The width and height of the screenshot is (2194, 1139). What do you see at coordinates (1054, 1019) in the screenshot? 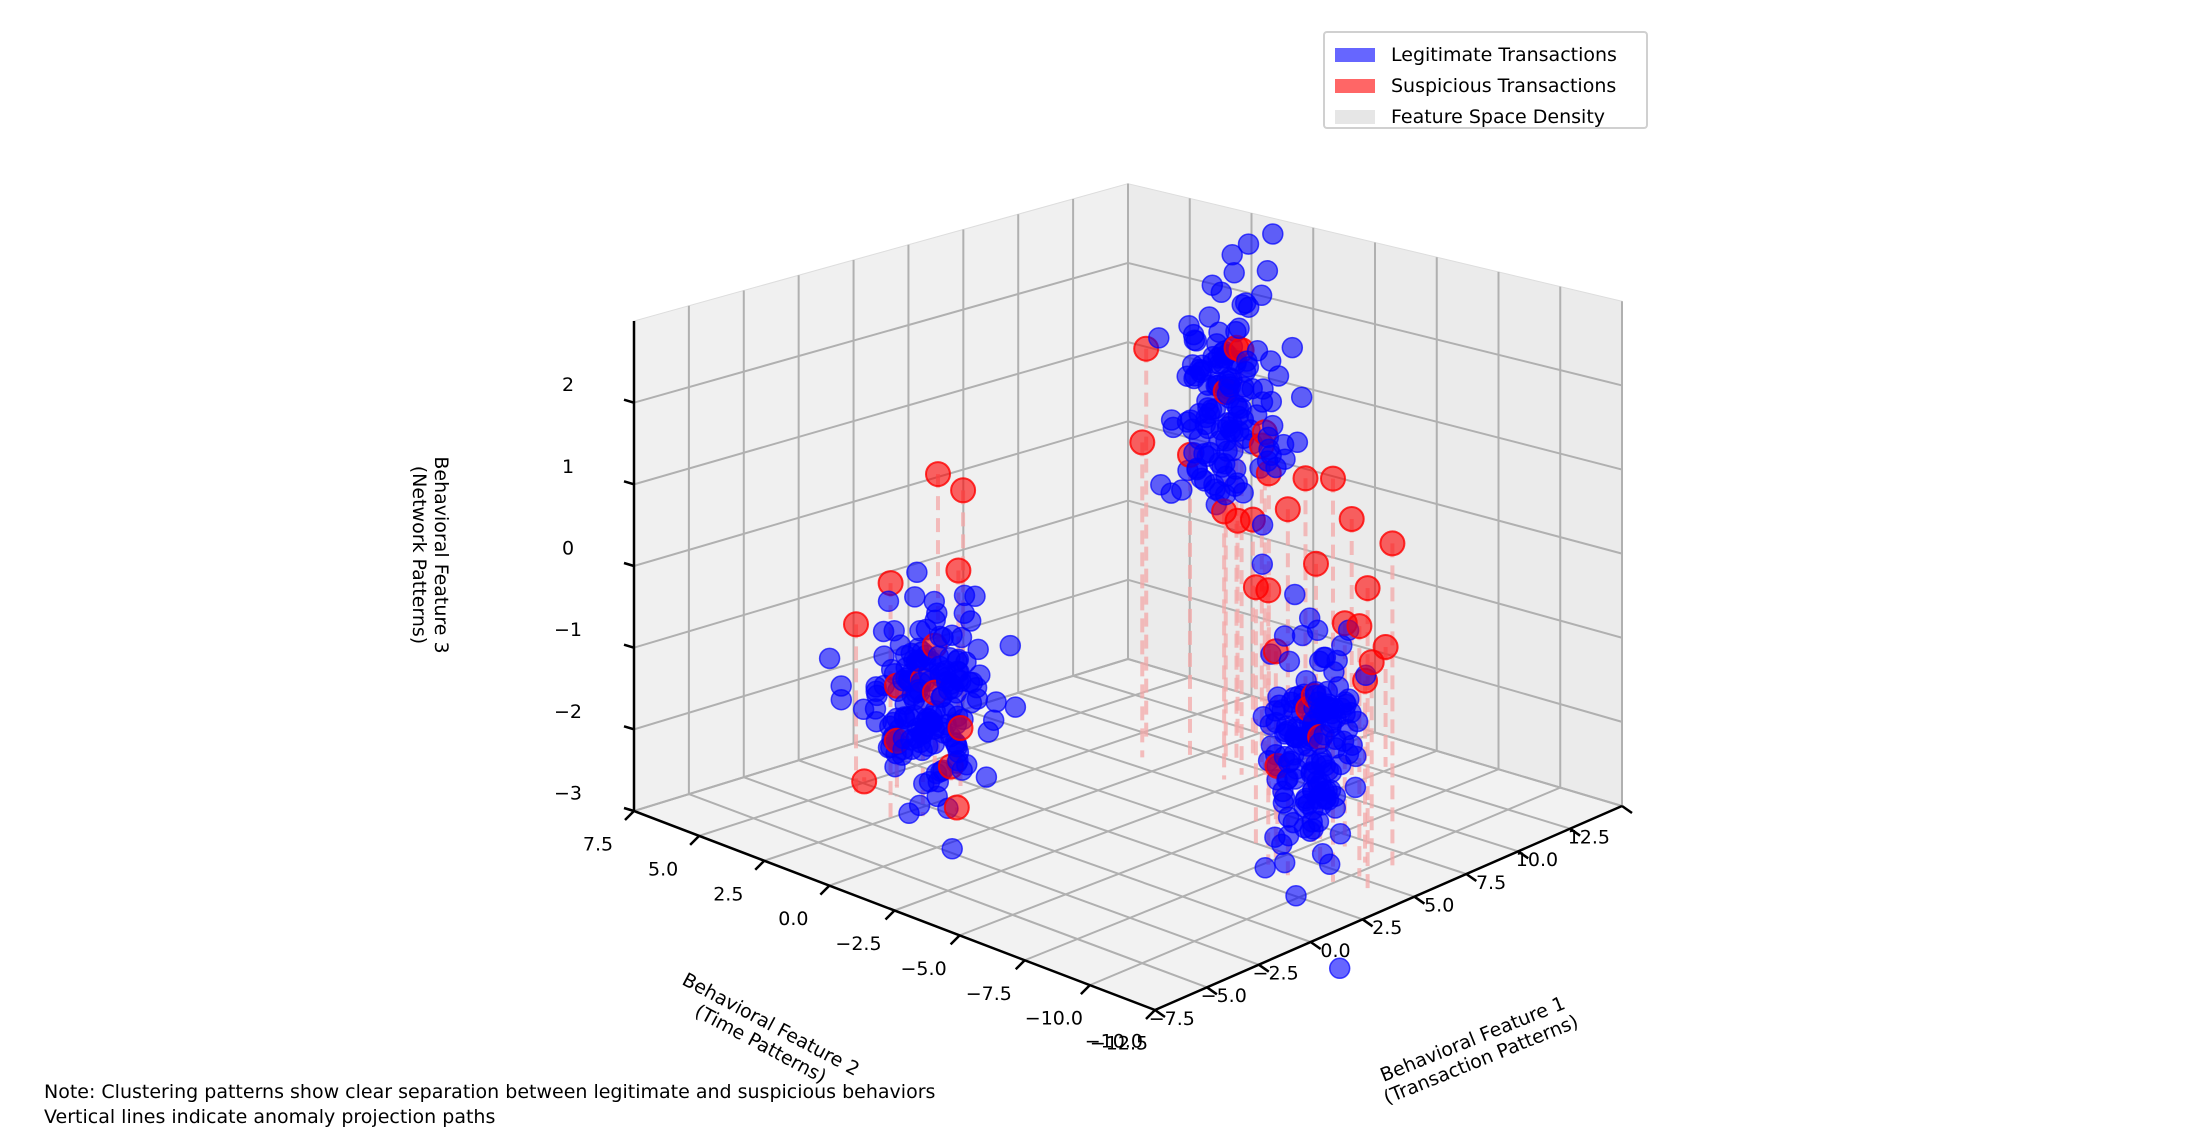
I see `tick-label-x: −10.0` at bounding box center [1054, 1019].